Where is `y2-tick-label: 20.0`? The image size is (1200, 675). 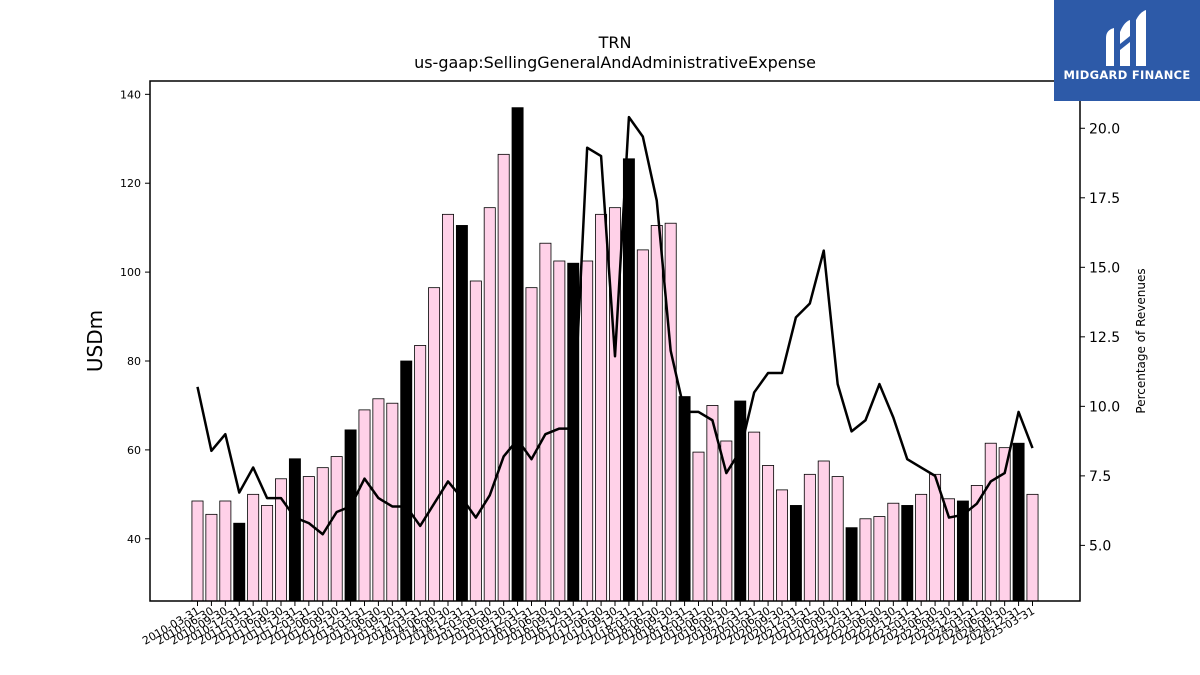
y2-tick-label: 20.0 is located at coordinates (1104, 129).